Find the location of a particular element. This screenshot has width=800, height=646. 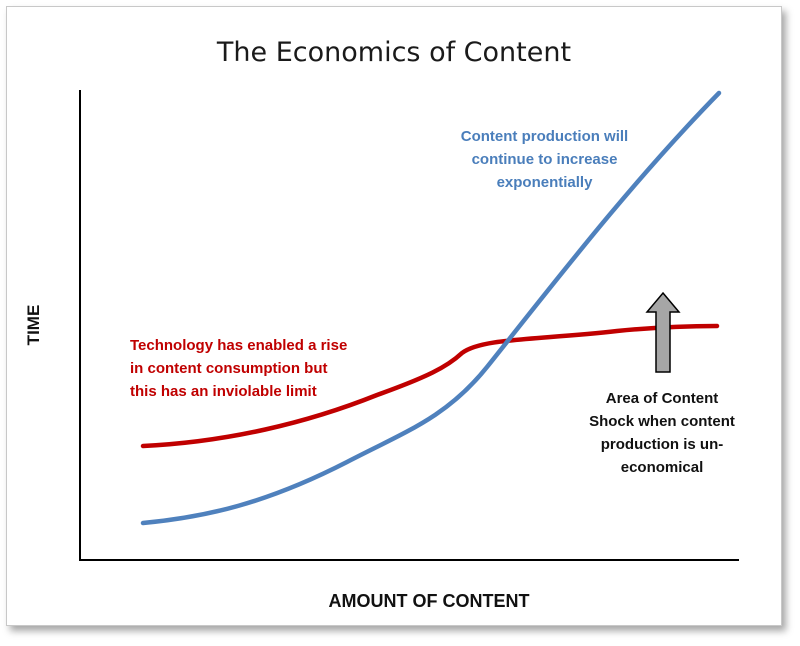

production-annotation-line: continue to increase is located at coordinates (544, 159).